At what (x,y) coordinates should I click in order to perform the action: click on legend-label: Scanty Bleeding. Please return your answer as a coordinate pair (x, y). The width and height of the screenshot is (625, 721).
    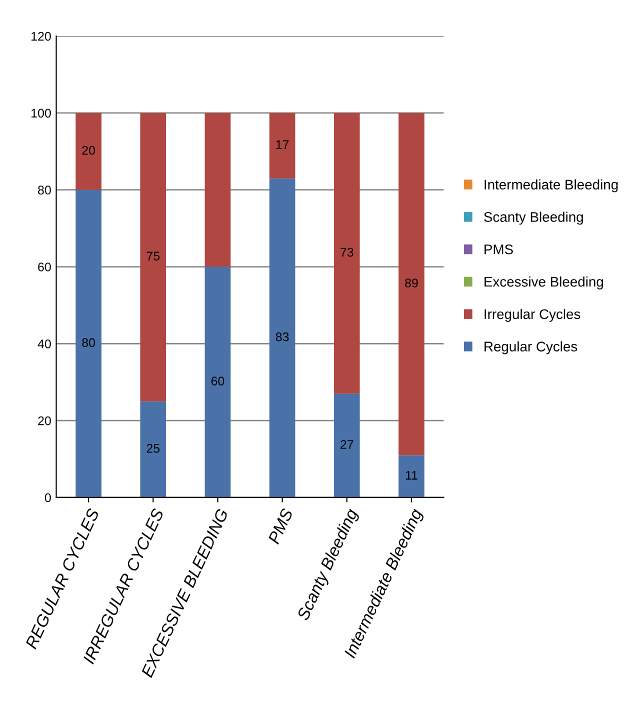
    Looking at the image, I should click on (533, 218).